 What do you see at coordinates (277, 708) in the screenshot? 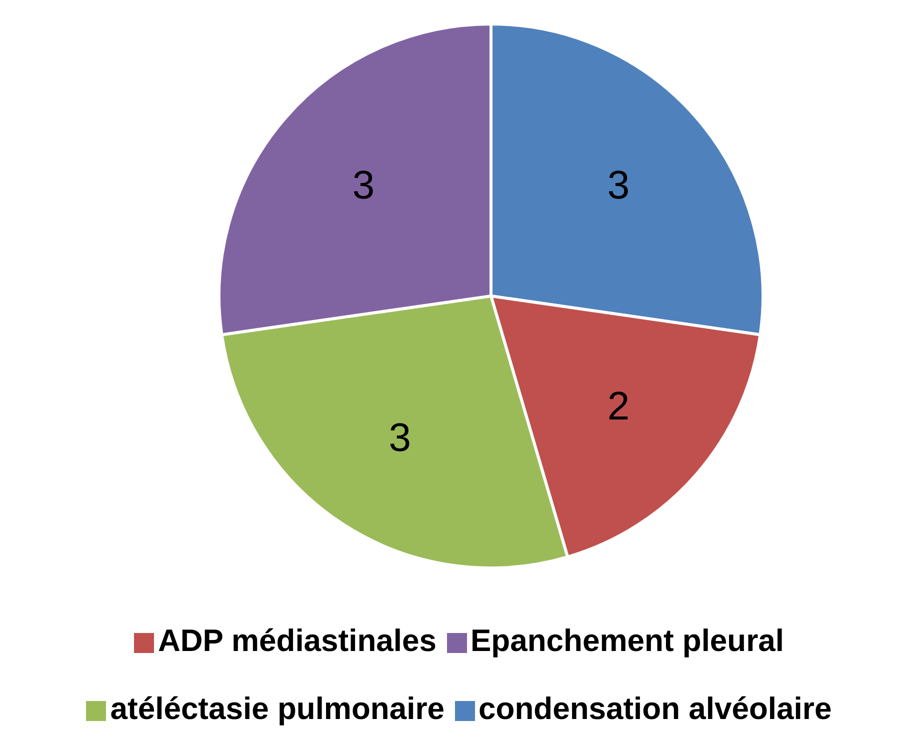
I see `legend-label: atéléctasie pulmonaire` at bounding box center [277, 708].